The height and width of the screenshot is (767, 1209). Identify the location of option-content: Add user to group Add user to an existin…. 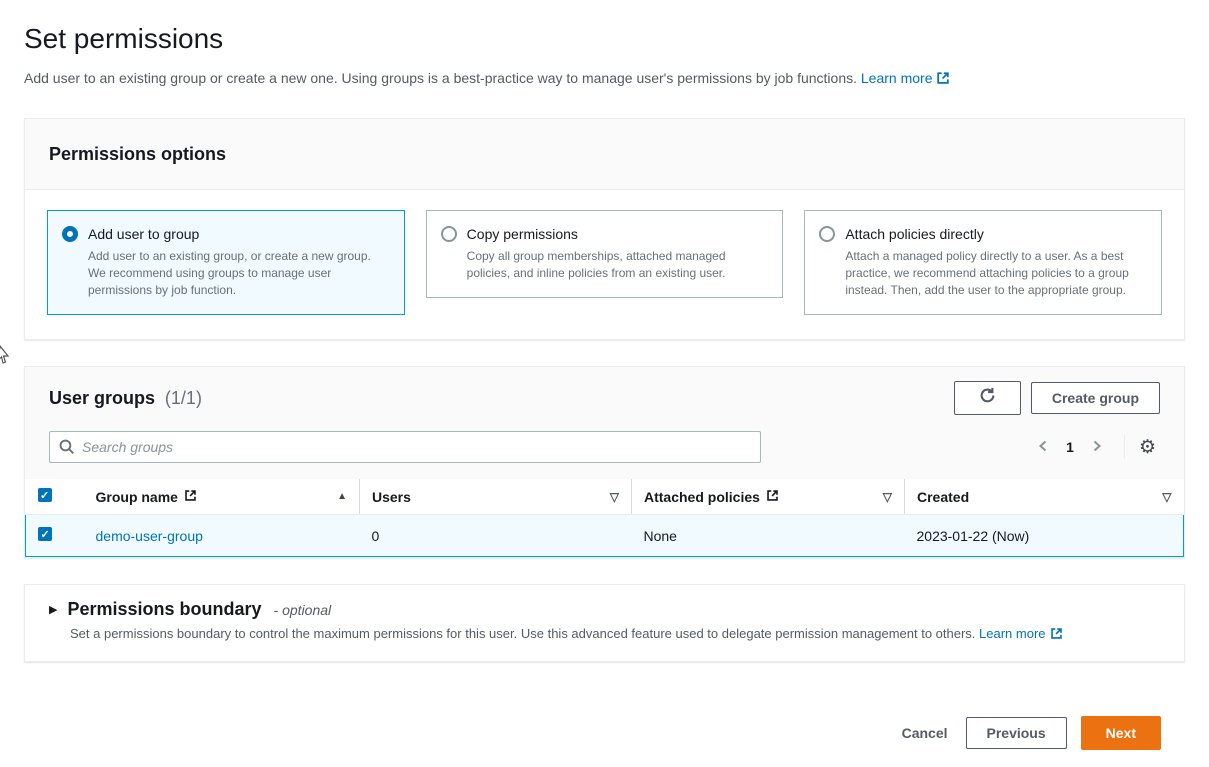
(238, 261).